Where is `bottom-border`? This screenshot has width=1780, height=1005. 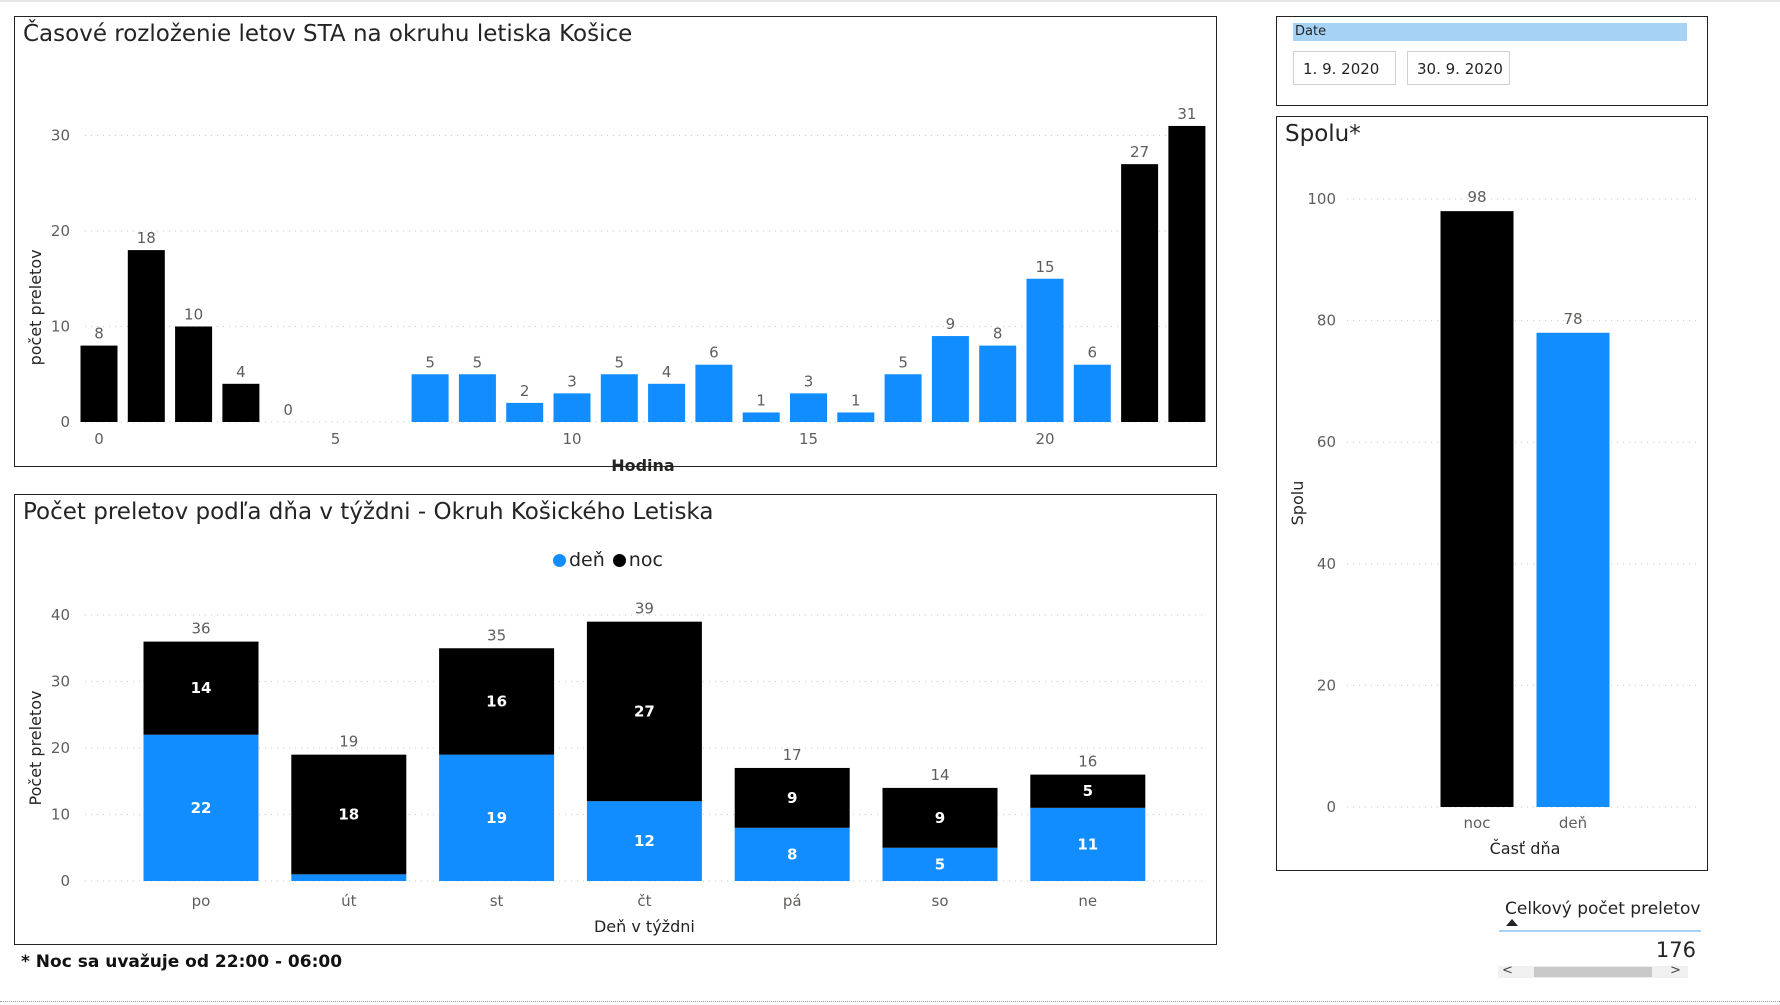 bottom-border is located at coordinates (890, 1001).